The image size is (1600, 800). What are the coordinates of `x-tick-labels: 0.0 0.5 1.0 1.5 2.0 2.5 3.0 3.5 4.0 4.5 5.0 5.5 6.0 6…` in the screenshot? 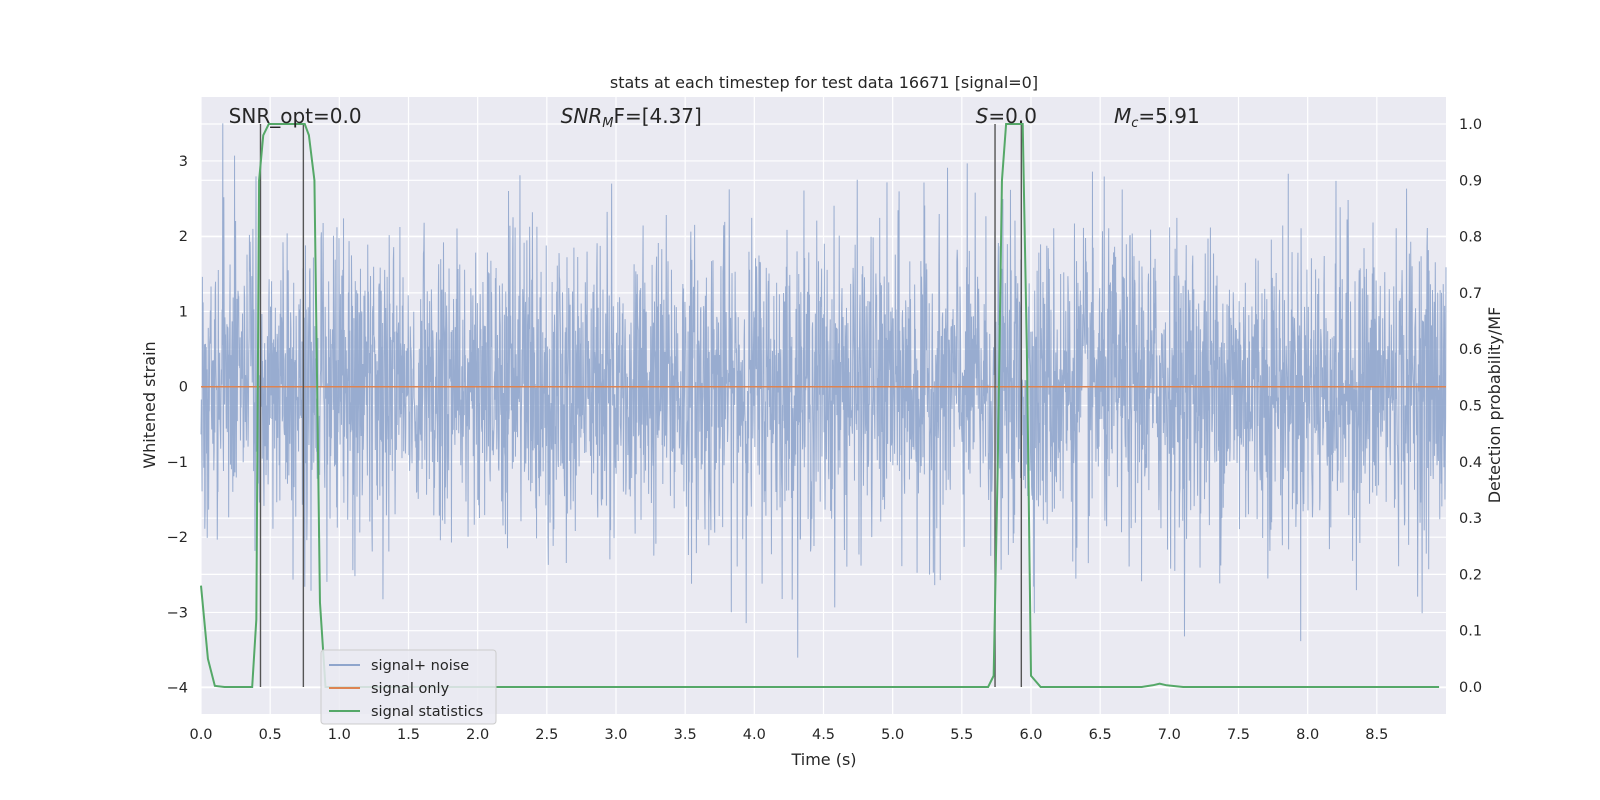 It's located at (788, 735).